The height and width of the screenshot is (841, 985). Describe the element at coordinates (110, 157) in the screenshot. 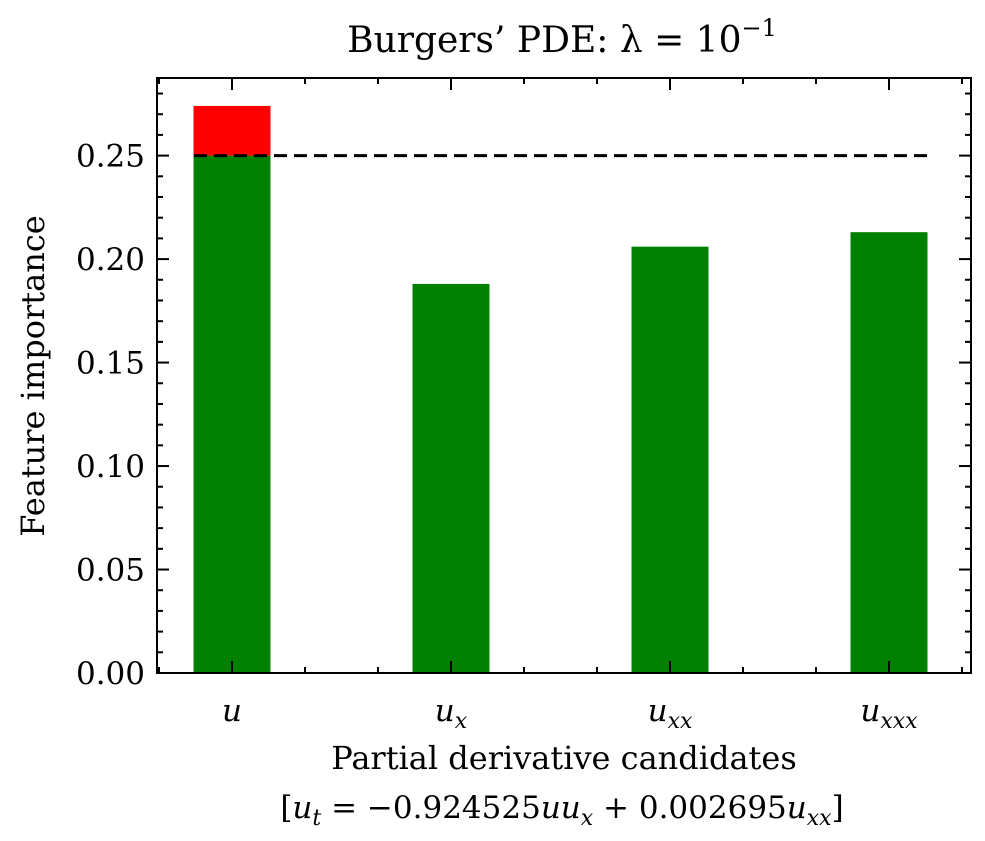

I see `y-tick-label: 0.25` at that location.